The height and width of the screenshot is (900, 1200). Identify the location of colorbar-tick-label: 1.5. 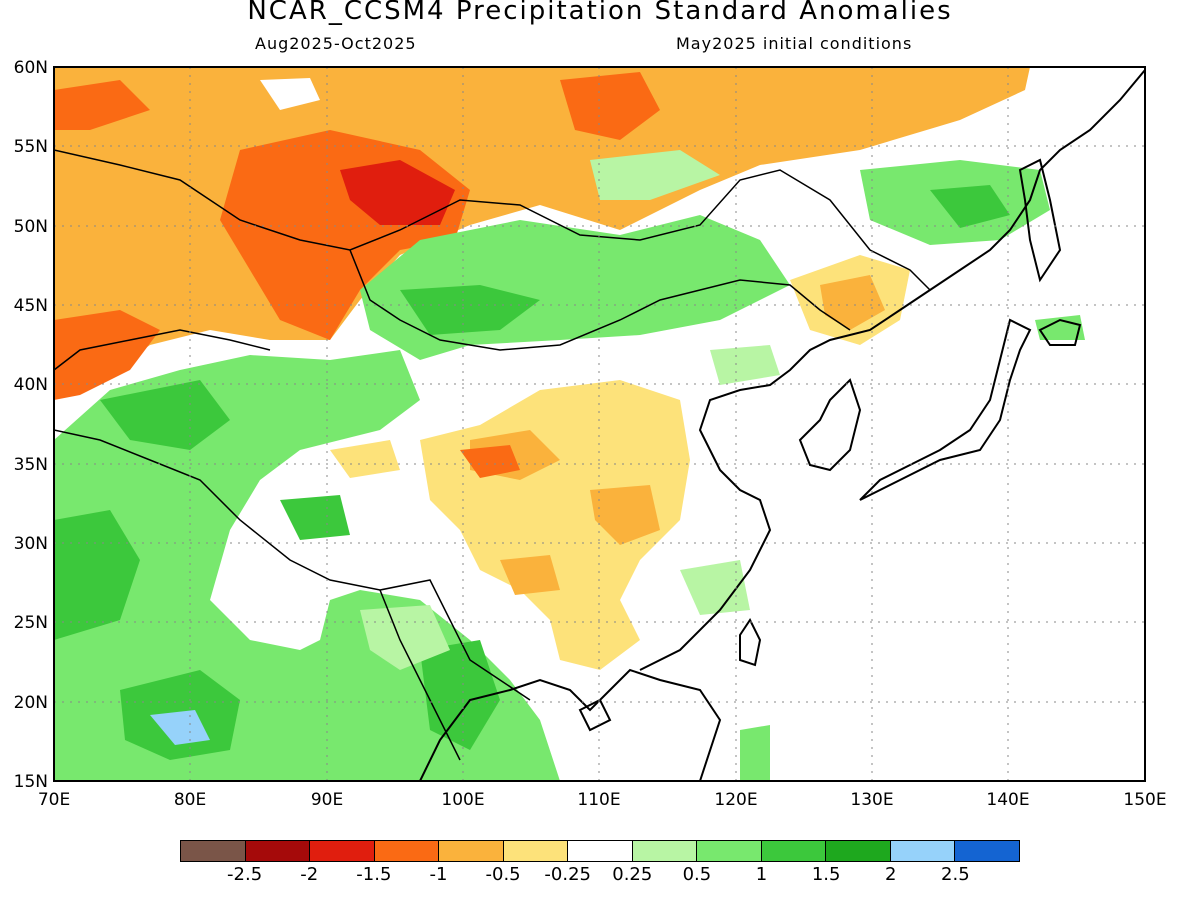
(826, 874).